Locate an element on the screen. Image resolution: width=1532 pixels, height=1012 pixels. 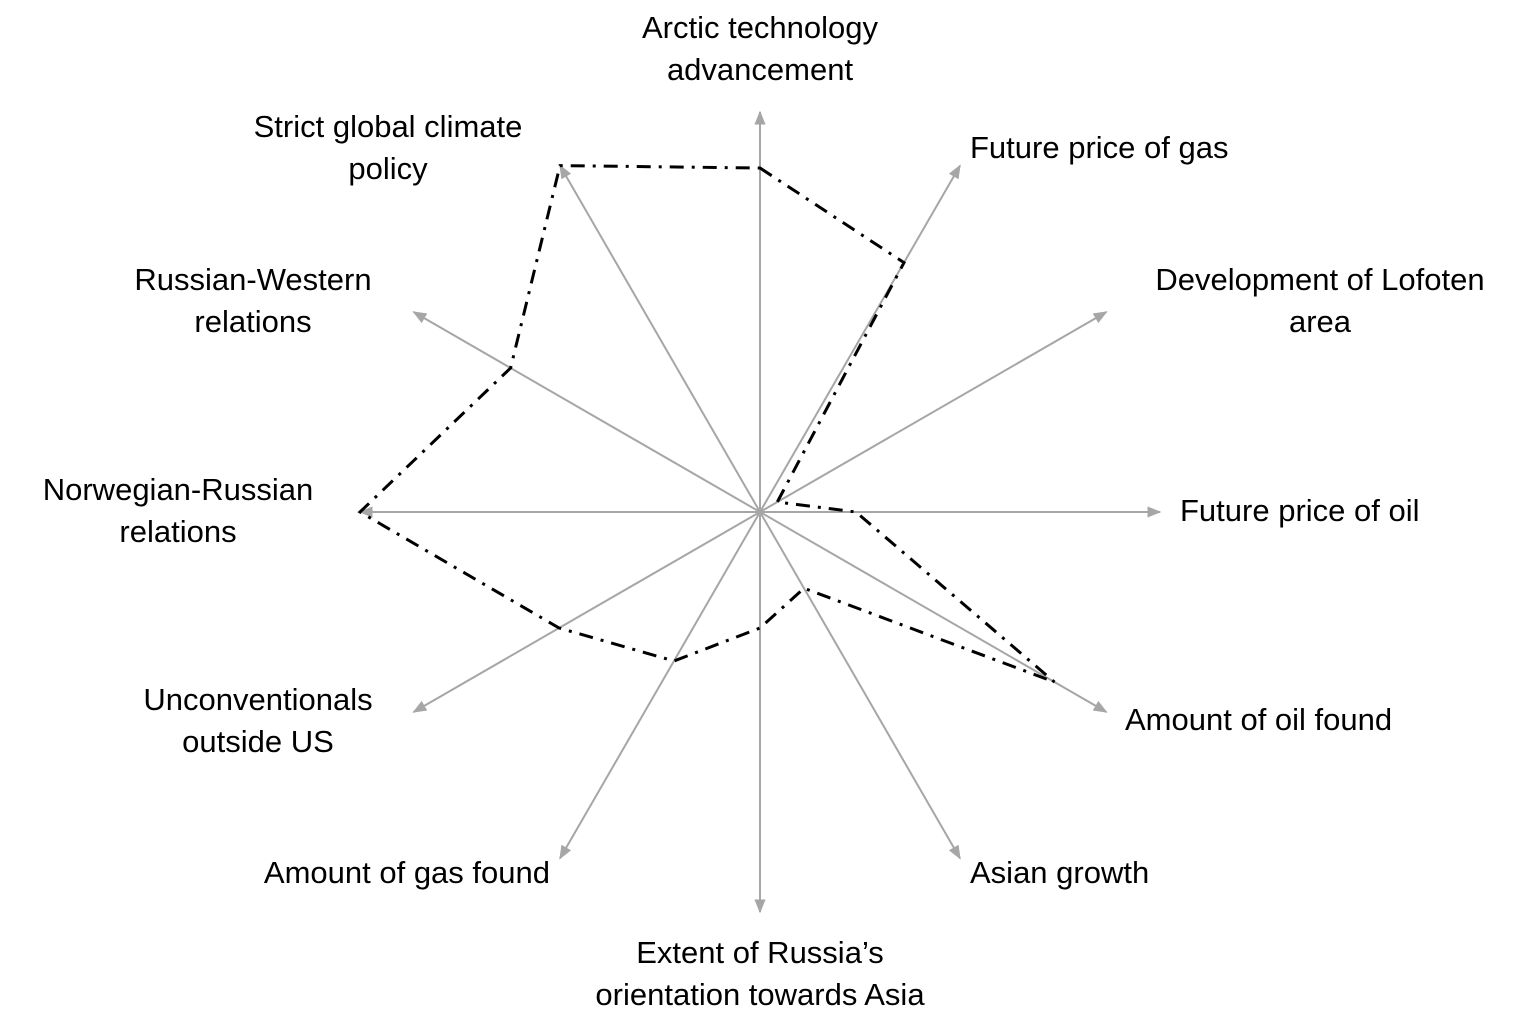
axis-label: Amount of gas found is located at coordinates (407, 872).